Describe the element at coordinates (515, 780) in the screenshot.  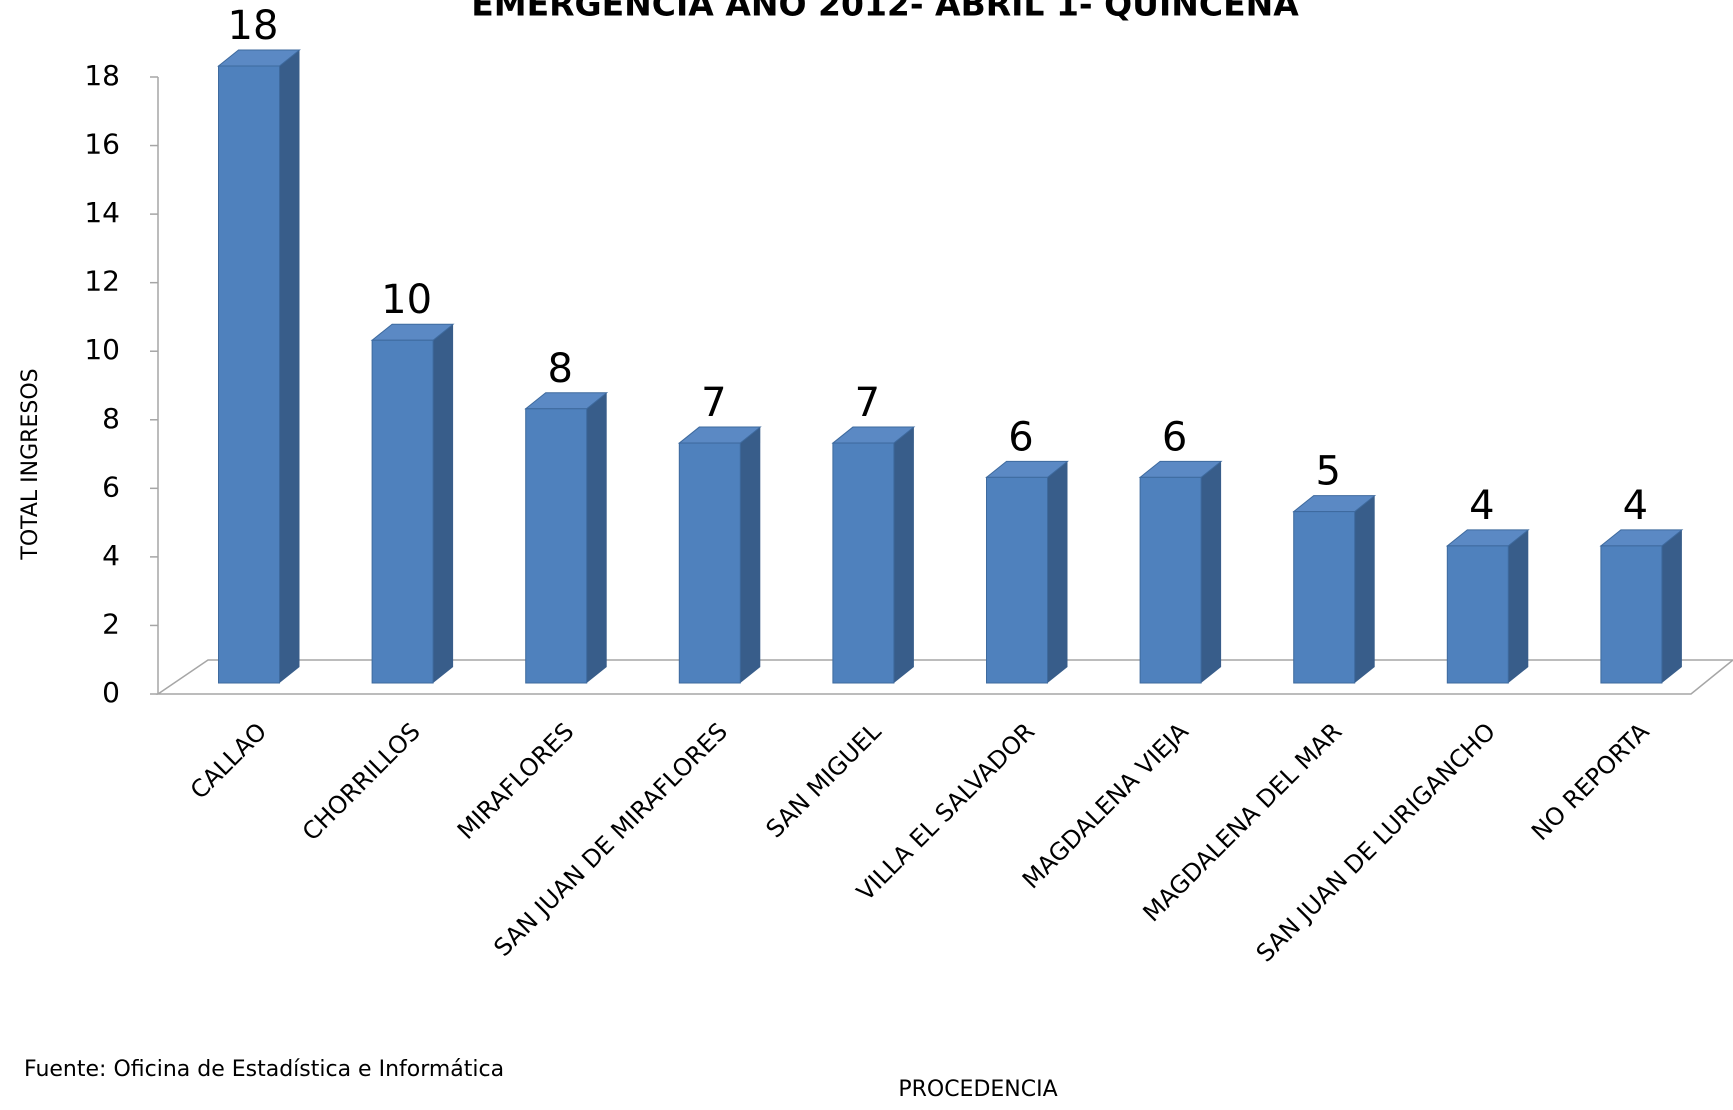
I see `x-tick-label: MIRAFLORES` at that location.